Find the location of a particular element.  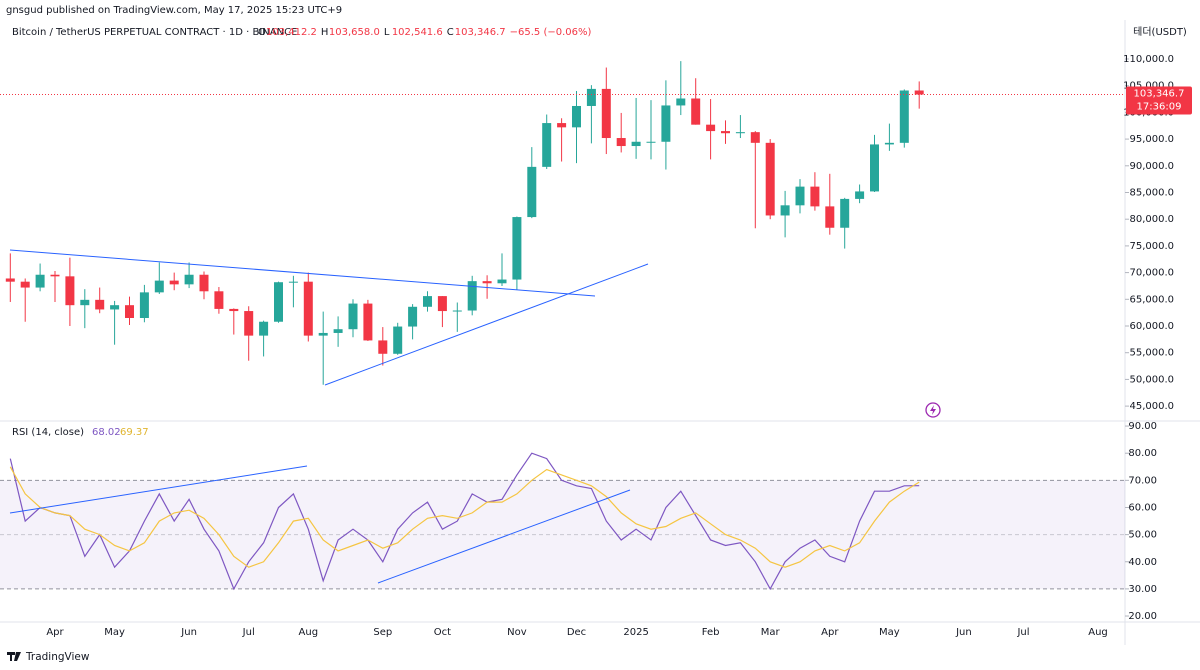

rsi-line is located at coordinates (464, 517).